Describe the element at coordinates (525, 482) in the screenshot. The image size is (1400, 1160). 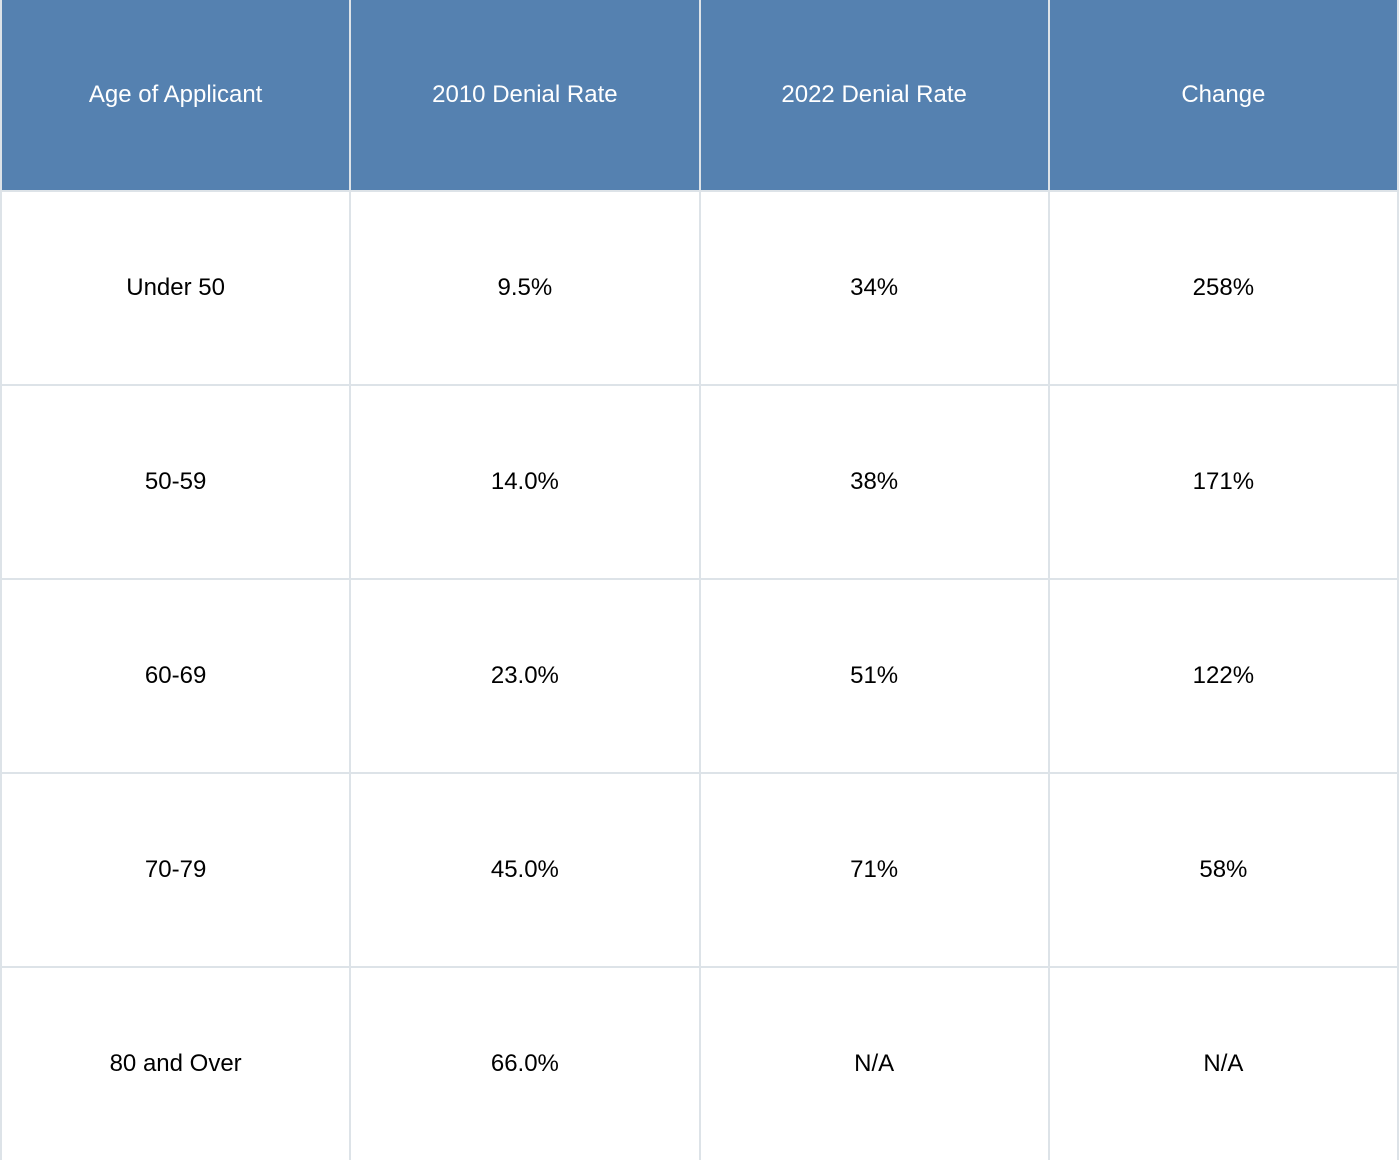
I see `table-cell: 14.0%` at that location.